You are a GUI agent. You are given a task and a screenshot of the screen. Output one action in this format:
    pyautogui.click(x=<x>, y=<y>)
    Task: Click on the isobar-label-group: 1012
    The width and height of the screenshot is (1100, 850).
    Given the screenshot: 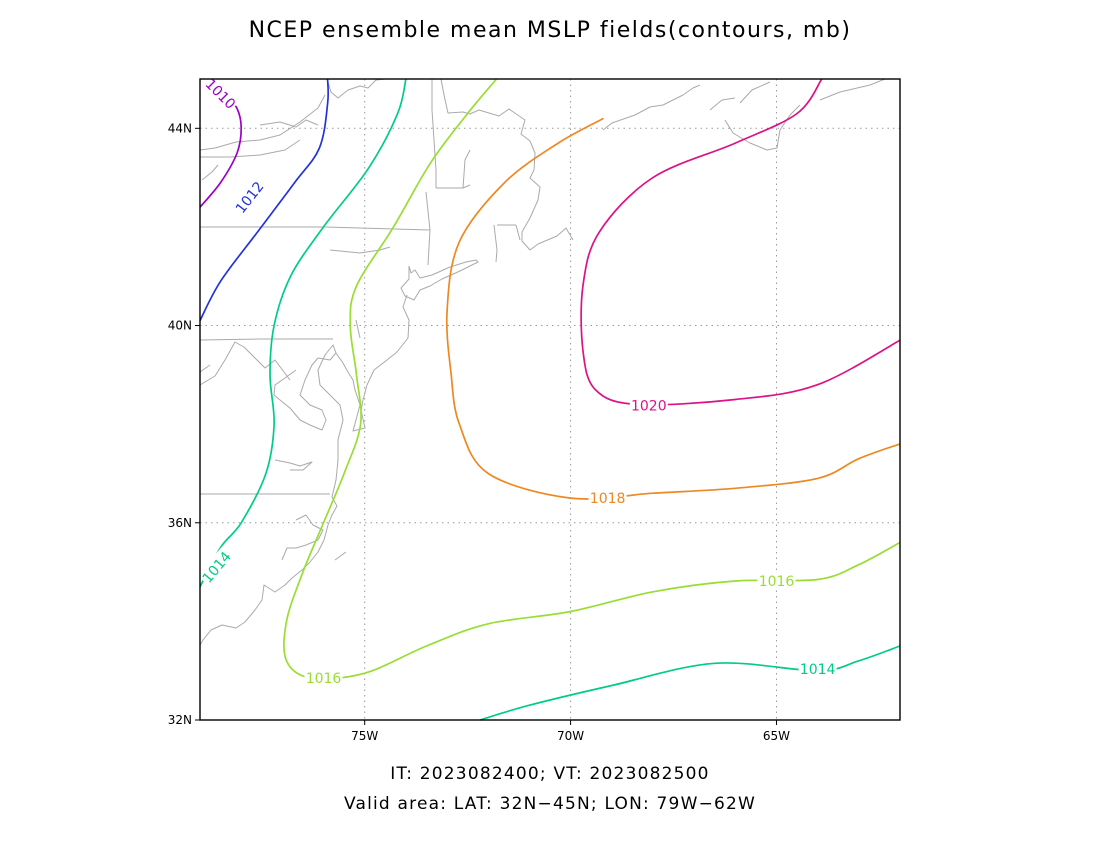 What is the action you would take?
    pyautogui.click(x=249, y=197)
    